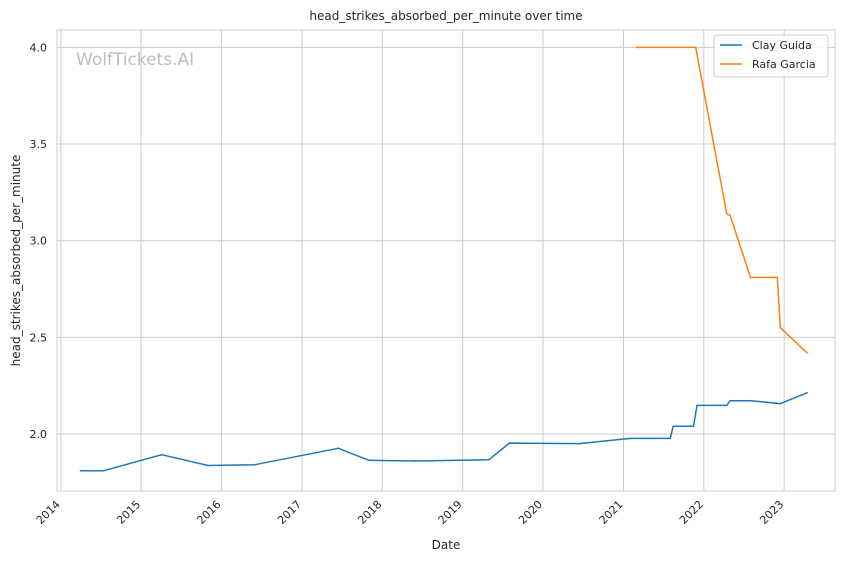  Describe the element at coordinates (209, 512) in the screenshot. I see `x-tick-label: 2016` at that location.